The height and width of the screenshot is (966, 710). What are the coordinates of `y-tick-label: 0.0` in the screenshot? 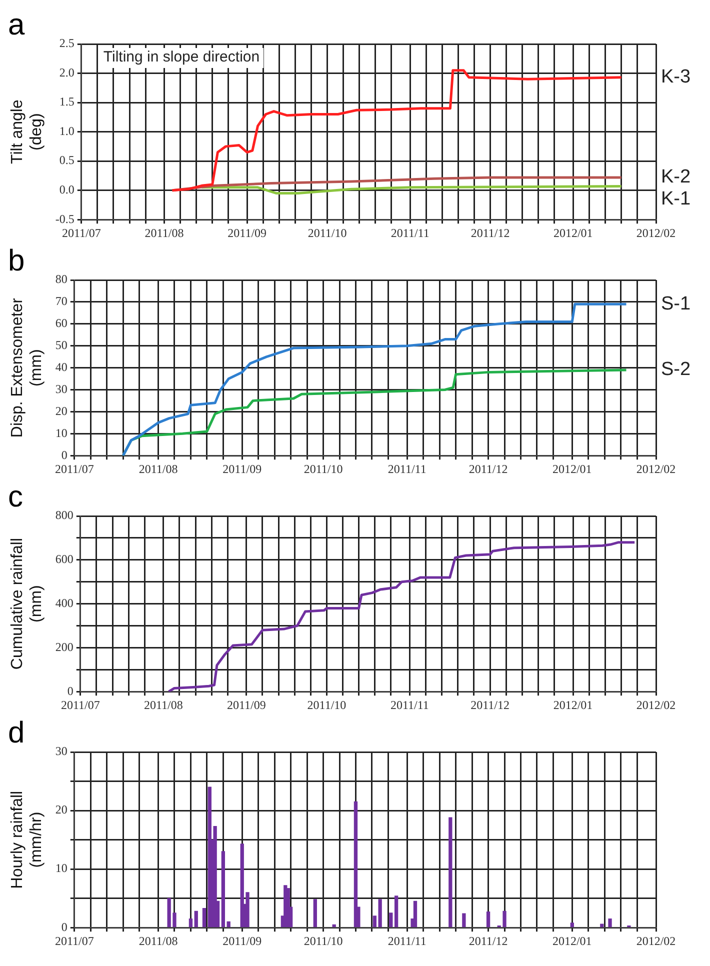 It's located at (66, 189).